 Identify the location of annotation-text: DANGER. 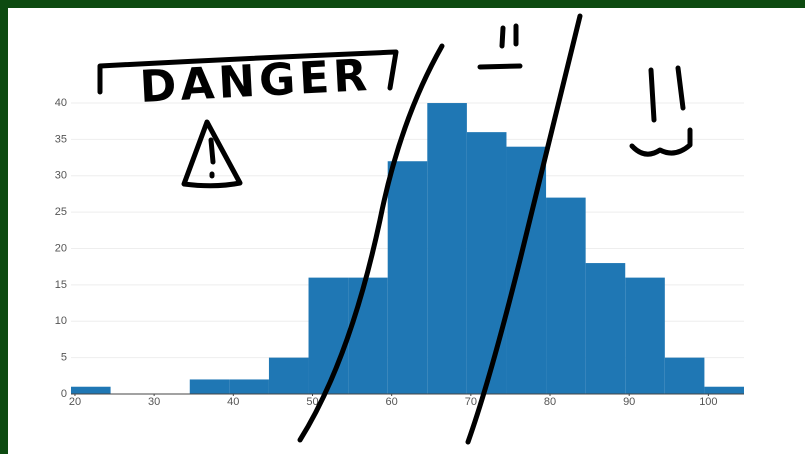
(256, 81).